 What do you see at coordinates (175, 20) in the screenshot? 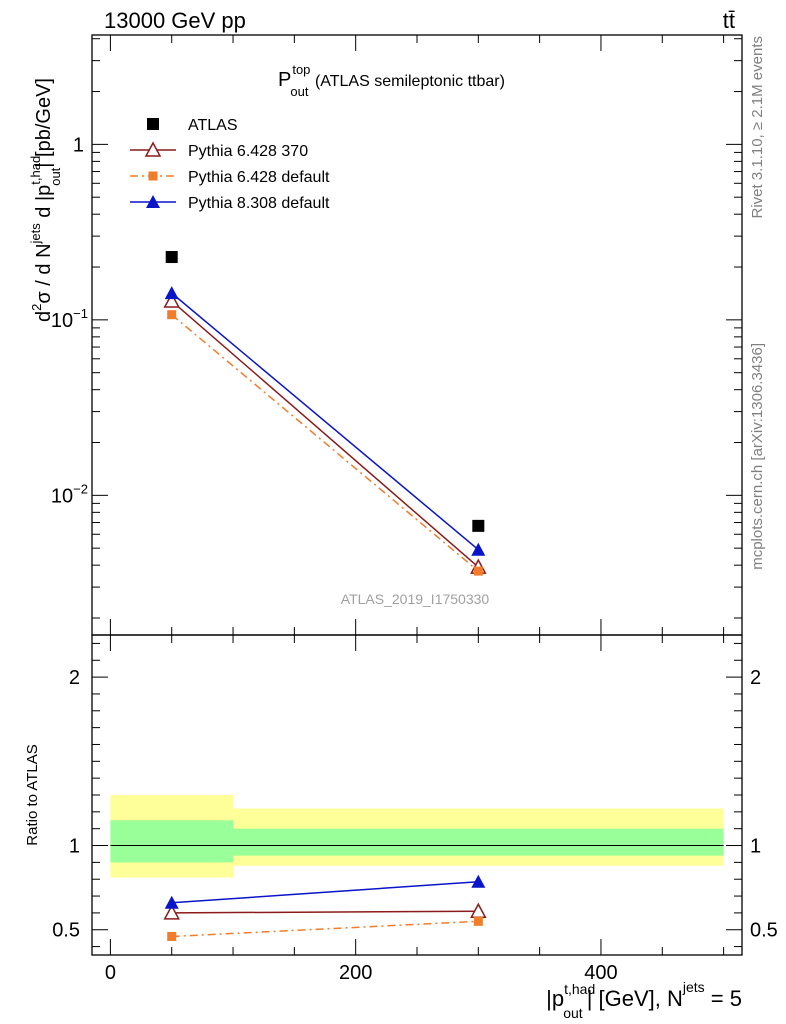
I see `collision-label: 13000 GeV pp` at bounding box center [175, 20].